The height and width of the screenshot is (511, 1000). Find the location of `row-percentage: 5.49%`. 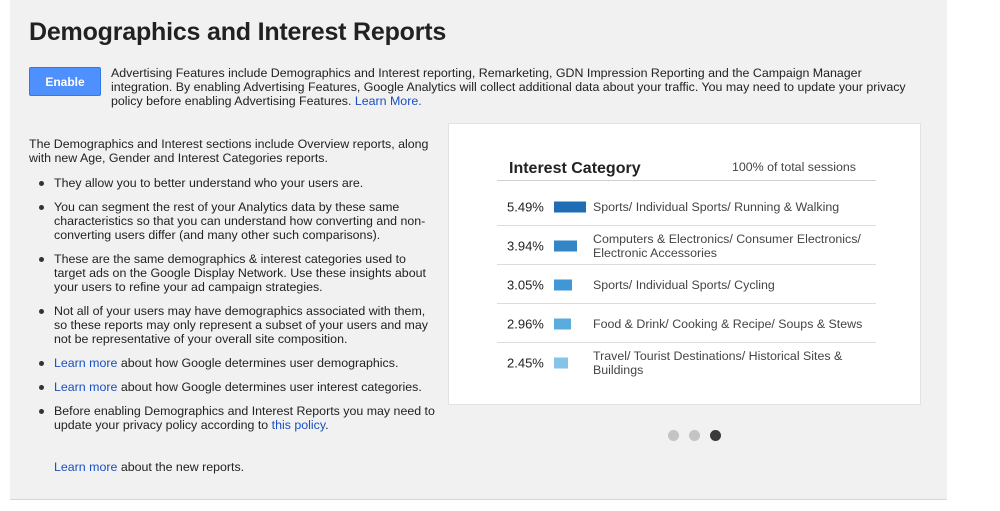

row-percentage: 5.49% is located at coordinates (525, 206).